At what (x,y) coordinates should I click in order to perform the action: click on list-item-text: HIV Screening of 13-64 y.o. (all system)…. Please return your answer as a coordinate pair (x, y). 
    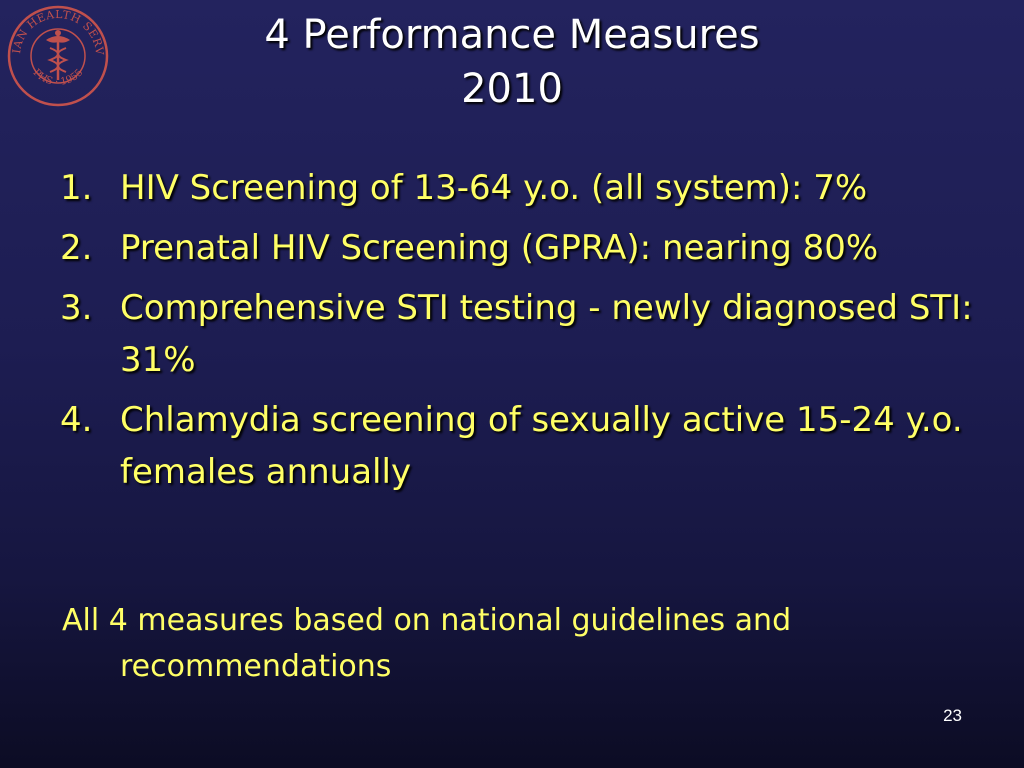
    Looking at the image, I should click on (494, 188).